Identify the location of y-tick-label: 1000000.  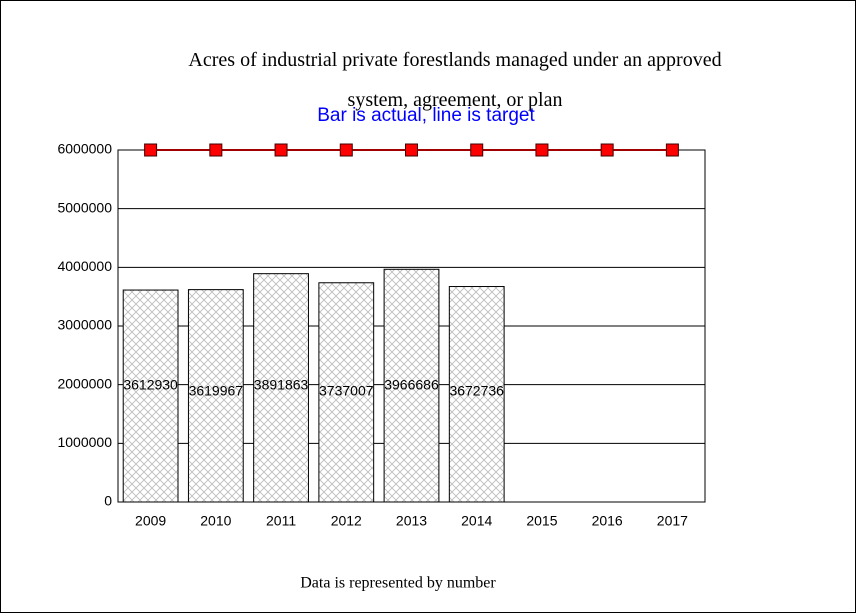
(84, 442).